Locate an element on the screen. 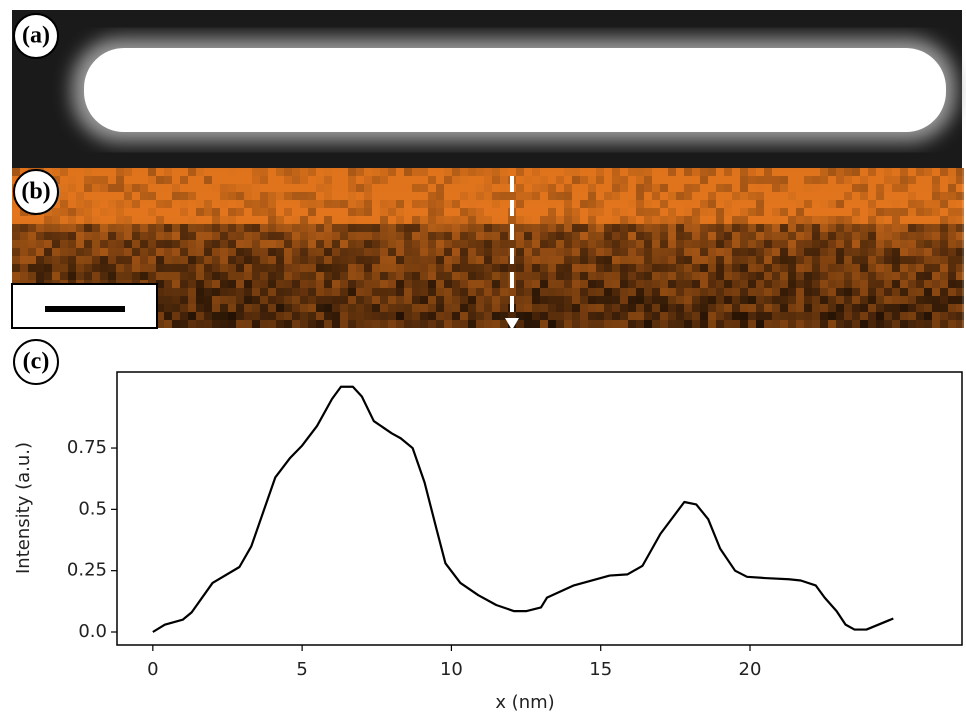 The image size is (966, 718). panel-label: (c) is located at coordinates (36, 362).